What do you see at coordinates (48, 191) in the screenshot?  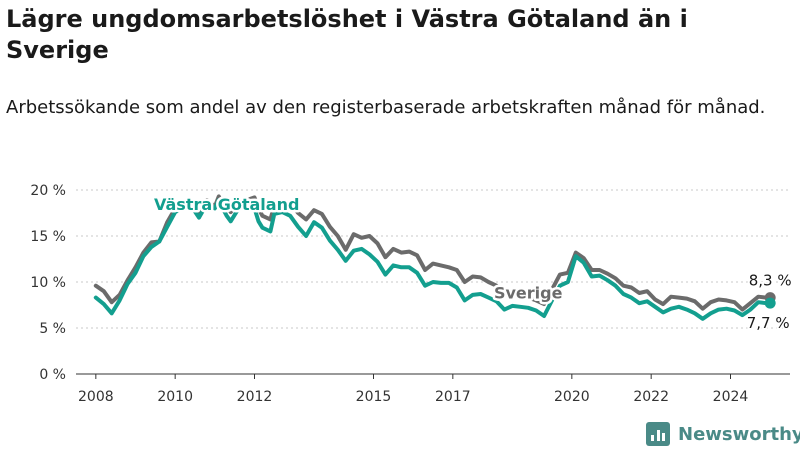 I see `y-tick-label: 20 %` at bounding box center [48, 191].